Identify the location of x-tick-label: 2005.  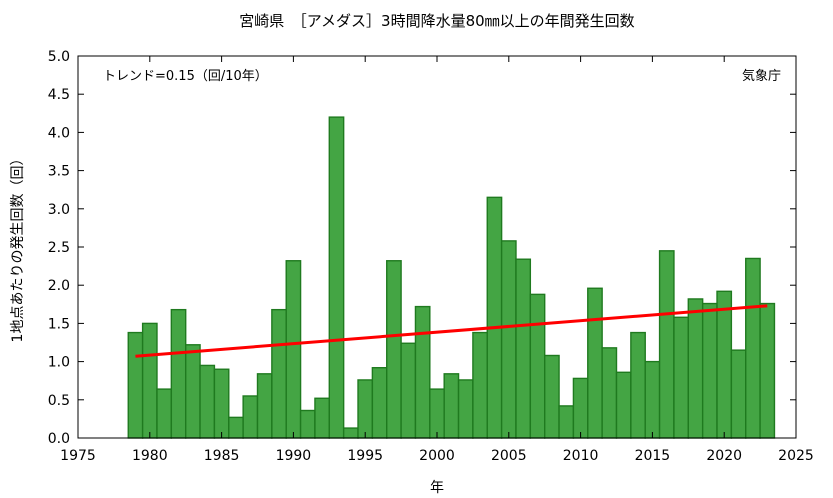
(509, 456).